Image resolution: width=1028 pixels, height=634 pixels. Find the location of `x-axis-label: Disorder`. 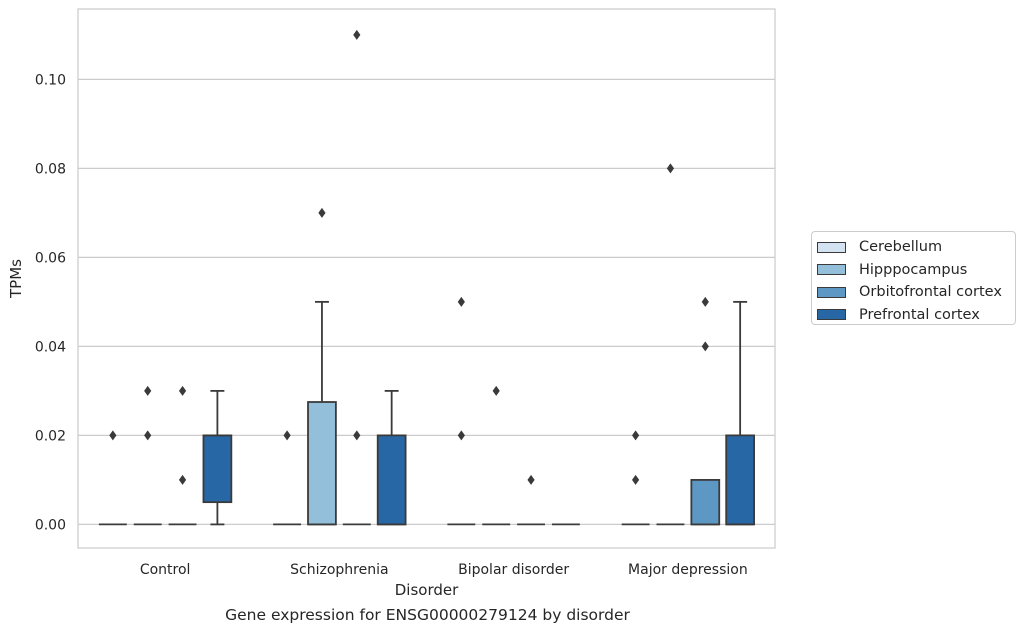

x-axis-label: Disorder is located at coordinates (427, 590).